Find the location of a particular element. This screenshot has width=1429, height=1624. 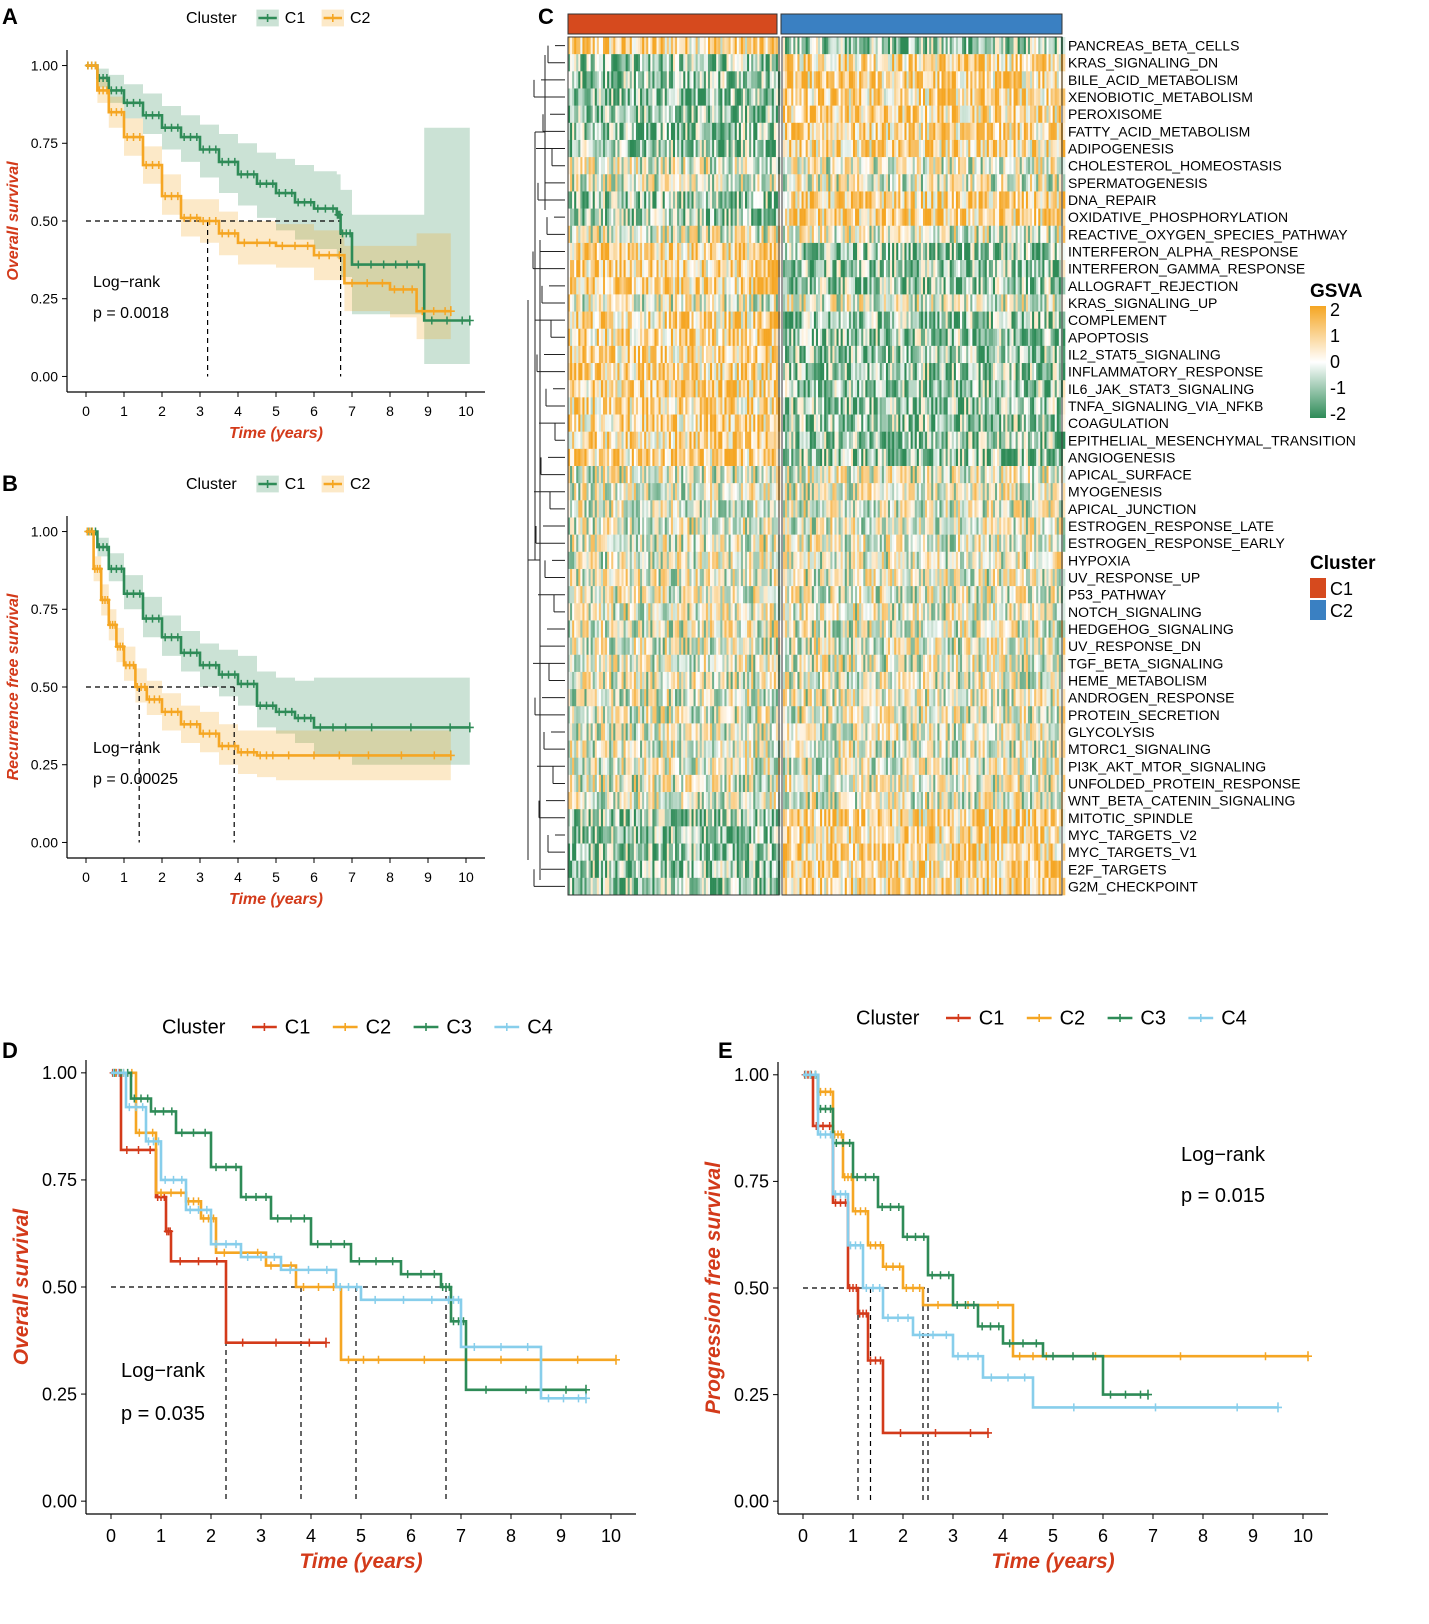

censor-mark-c2 is located at coordinates (139, 137).